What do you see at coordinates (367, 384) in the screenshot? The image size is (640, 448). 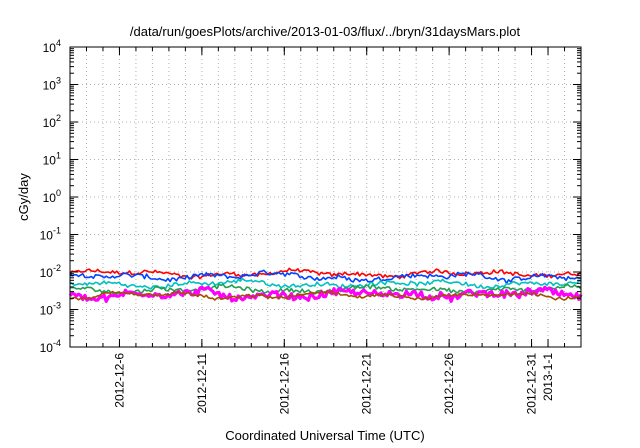 I see `x-tick-label: 2012-12-21` at bounding box center [367, 384].